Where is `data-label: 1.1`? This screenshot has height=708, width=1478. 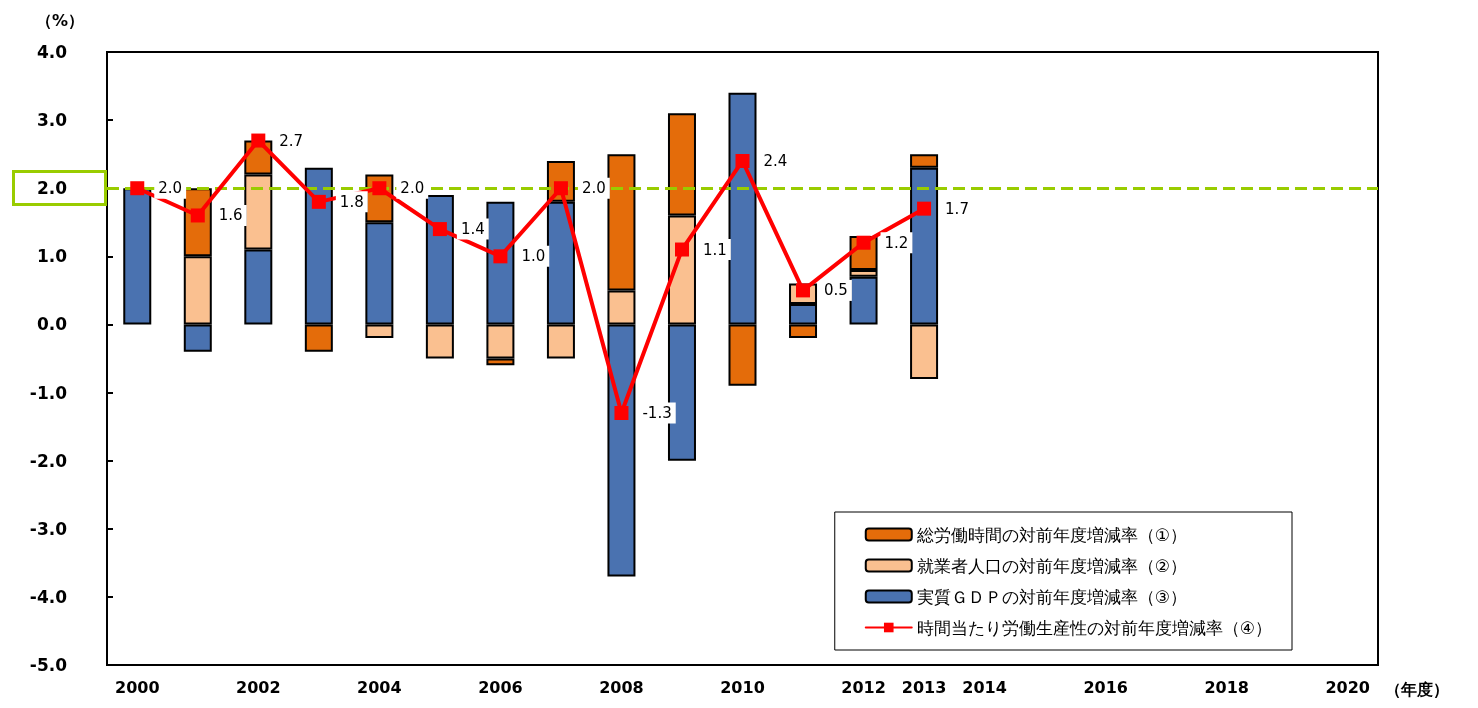 data-label: 1.1 is located at coordinates (714, 249).